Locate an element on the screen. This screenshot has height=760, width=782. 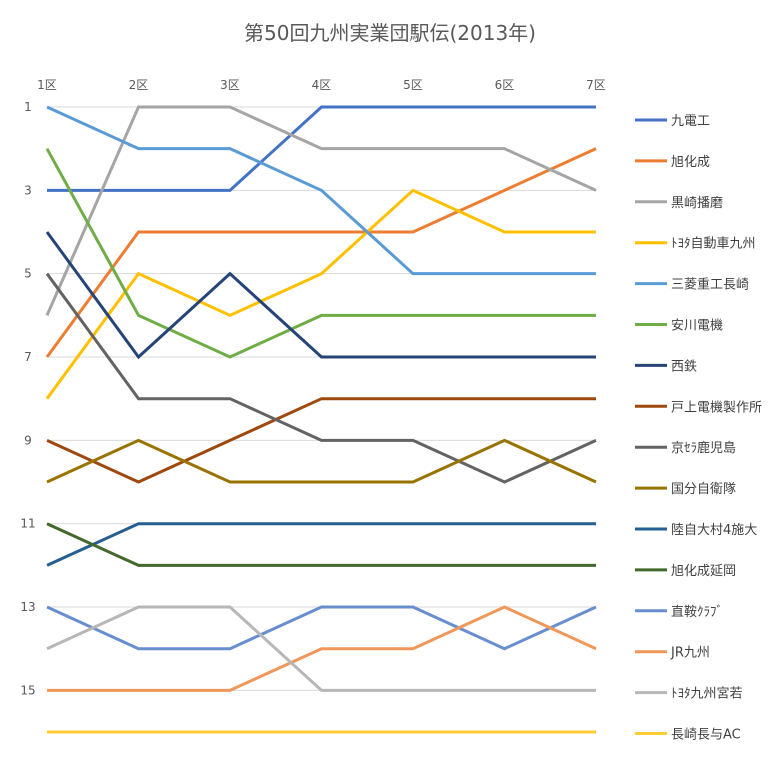
legend-label: JR九州 is located at coordinates (690, 653).